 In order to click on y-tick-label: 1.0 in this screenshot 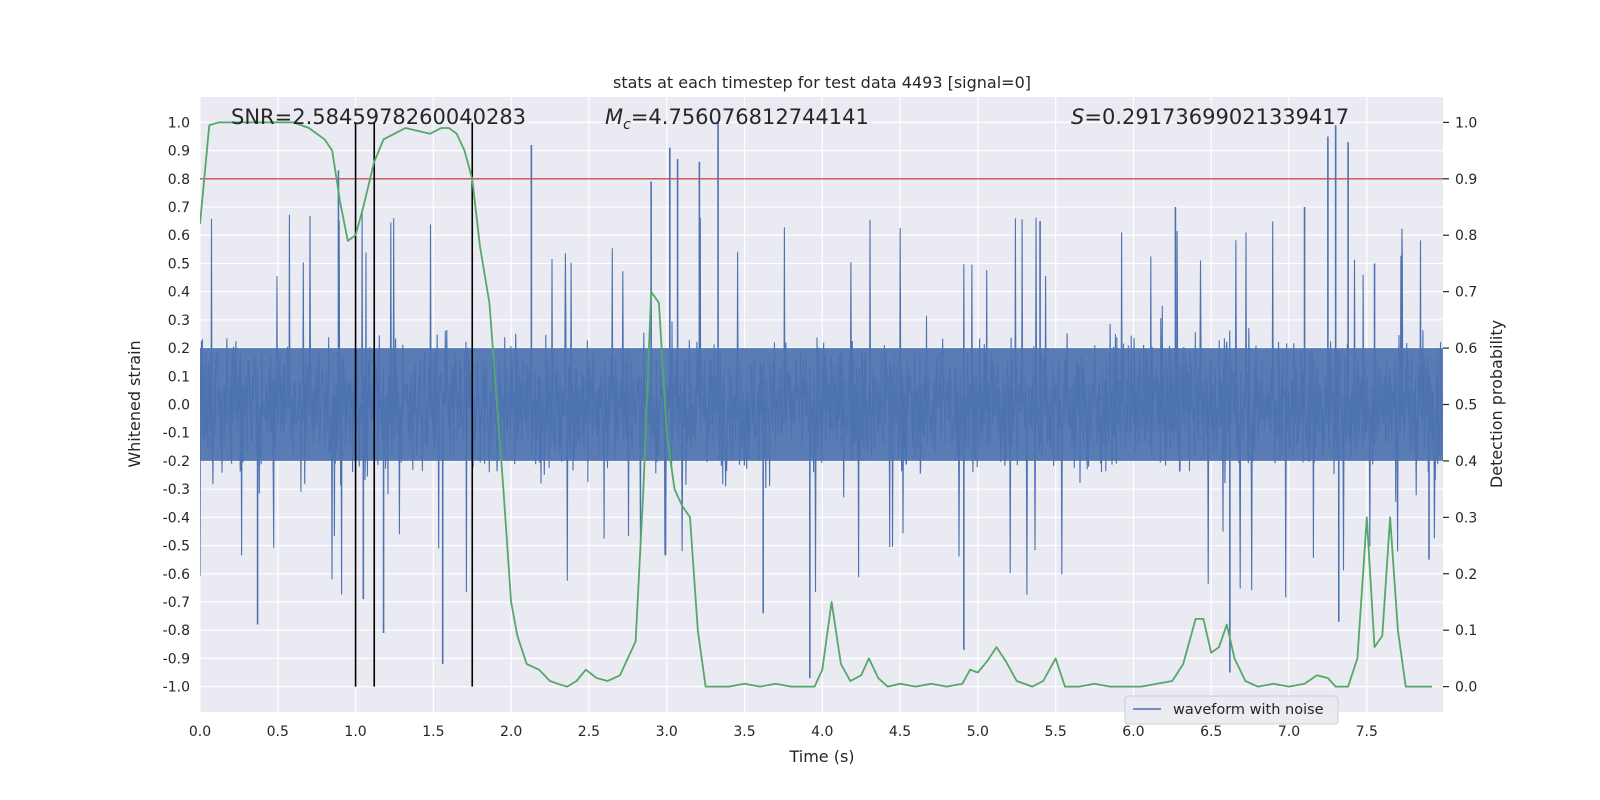, I will do `click(179, 123)`.